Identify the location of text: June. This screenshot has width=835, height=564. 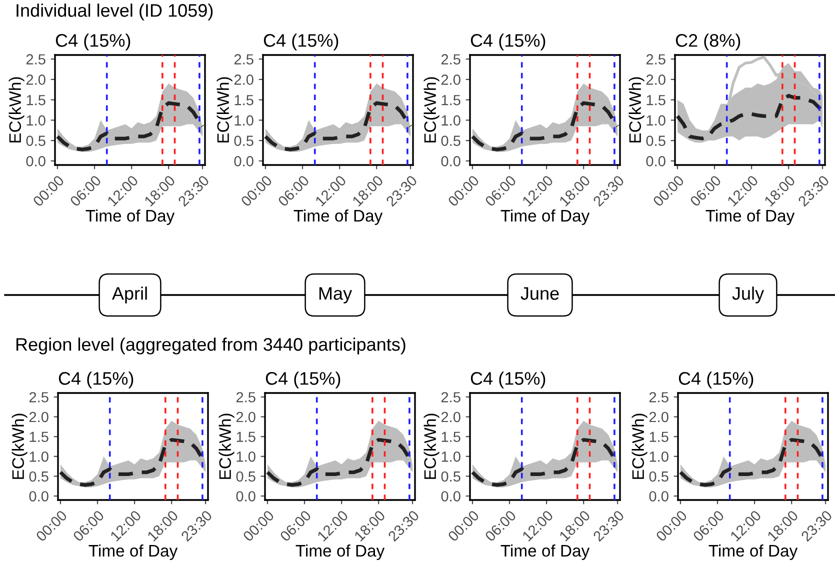
(539, 293).